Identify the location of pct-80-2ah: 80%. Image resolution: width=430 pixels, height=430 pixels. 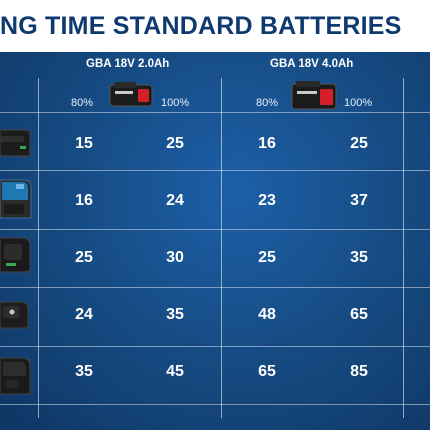
(82, 103).